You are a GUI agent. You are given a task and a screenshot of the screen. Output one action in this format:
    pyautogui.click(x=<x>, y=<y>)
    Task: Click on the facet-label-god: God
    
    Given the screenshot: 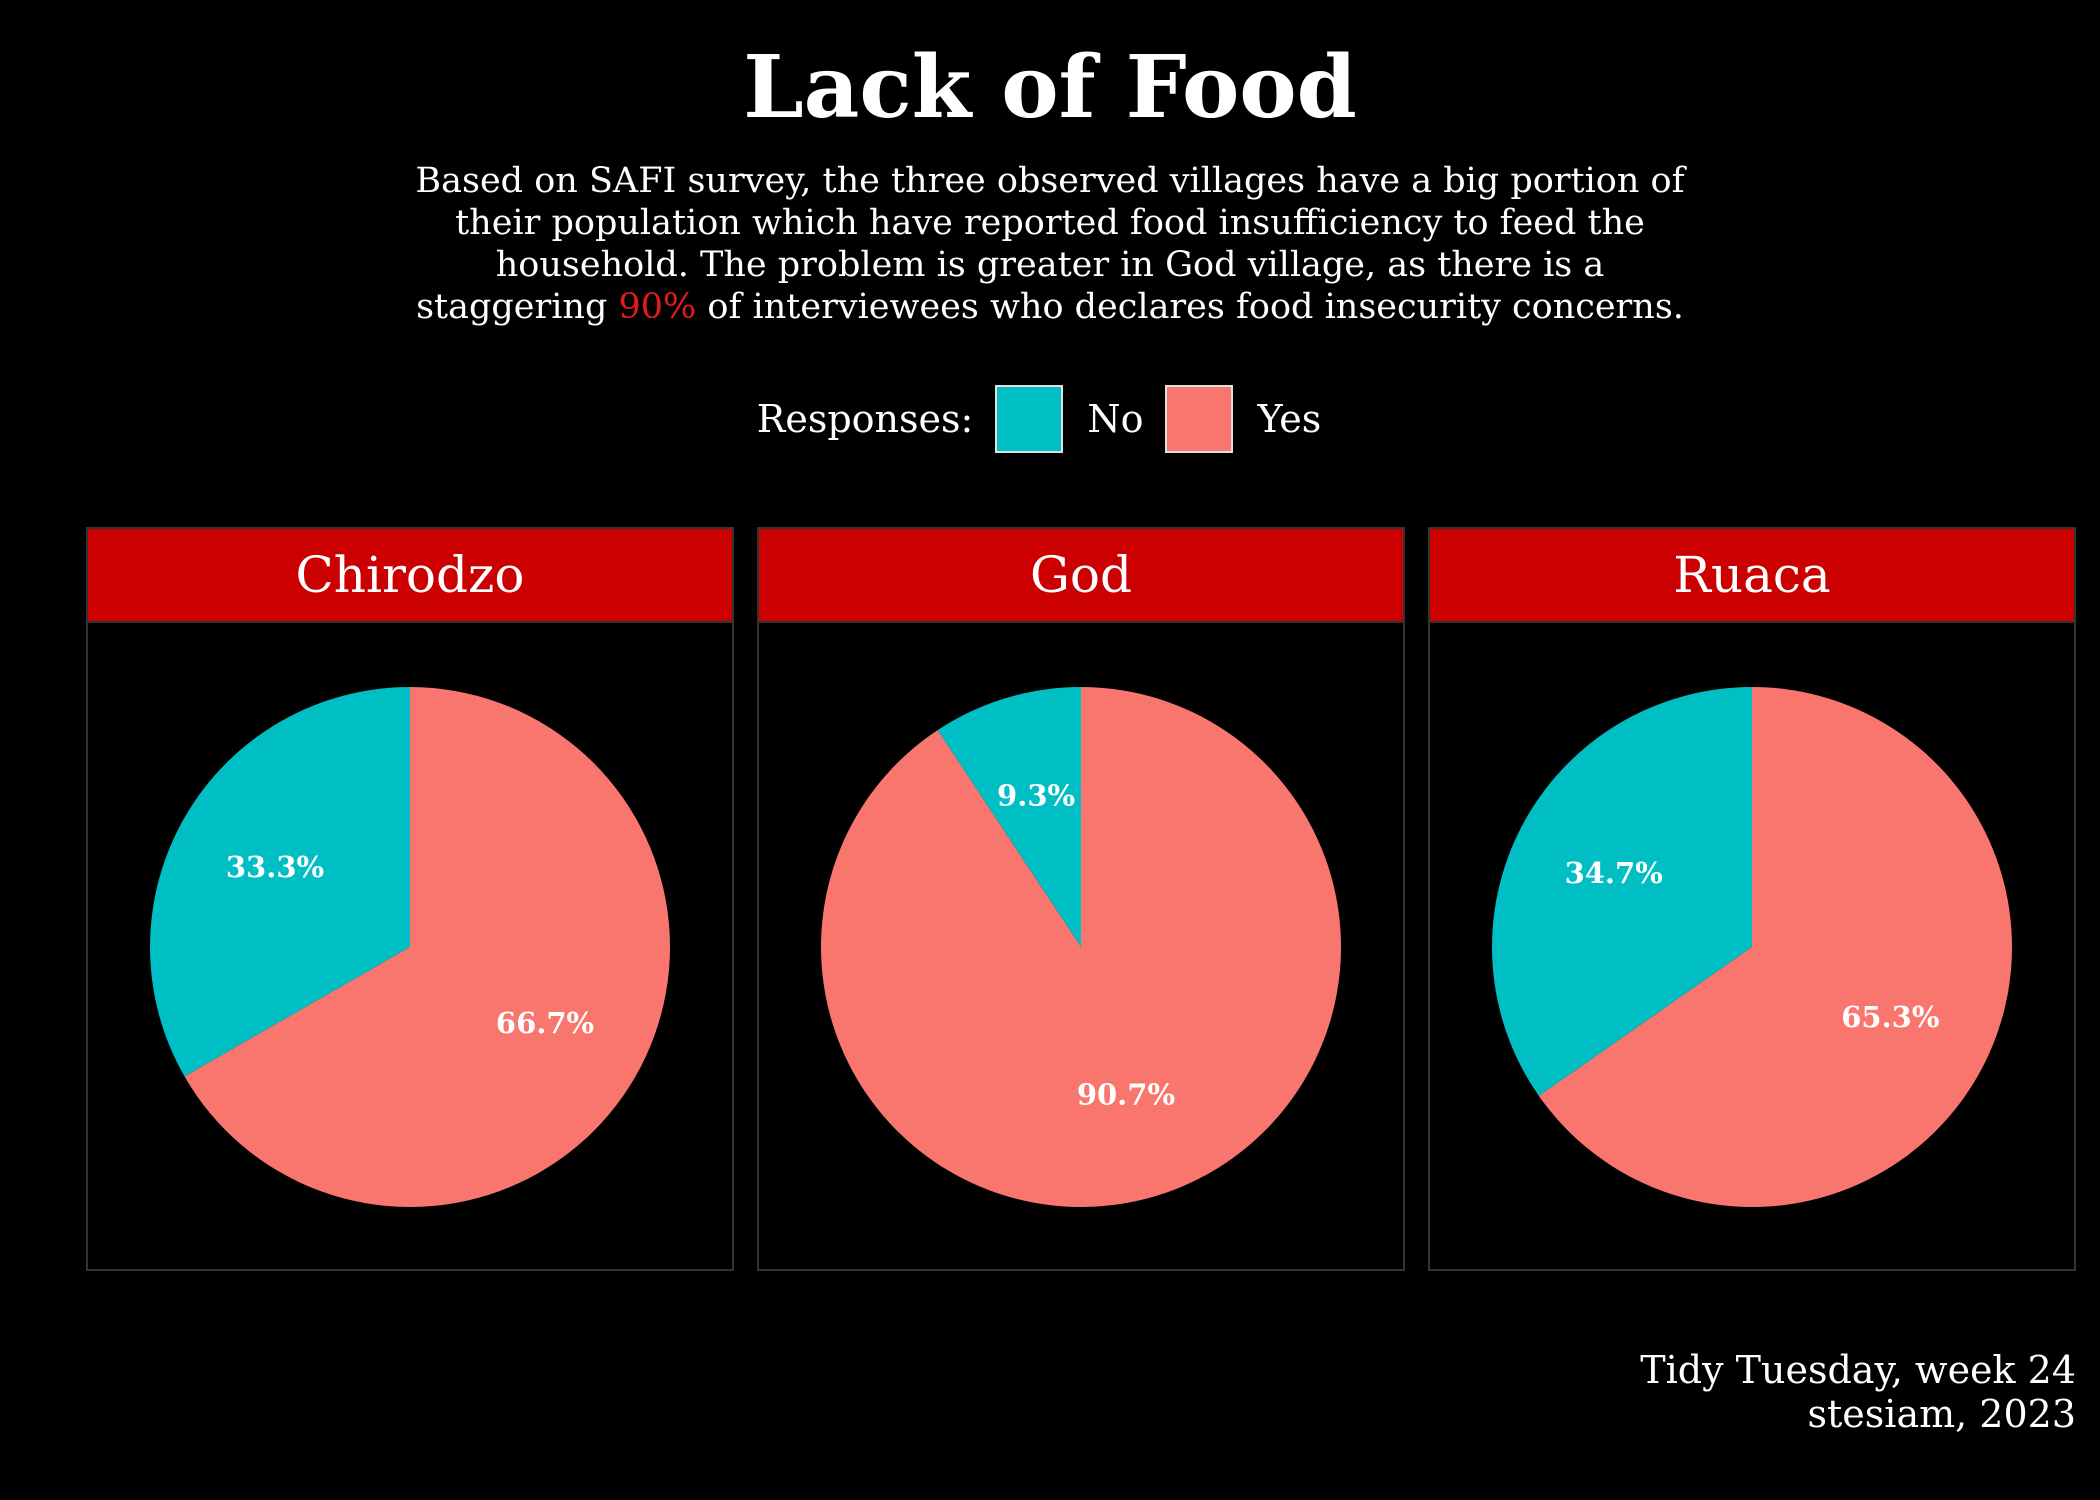 What is the action you would take?
    pyautogui.click(x=1081, y=575)
    